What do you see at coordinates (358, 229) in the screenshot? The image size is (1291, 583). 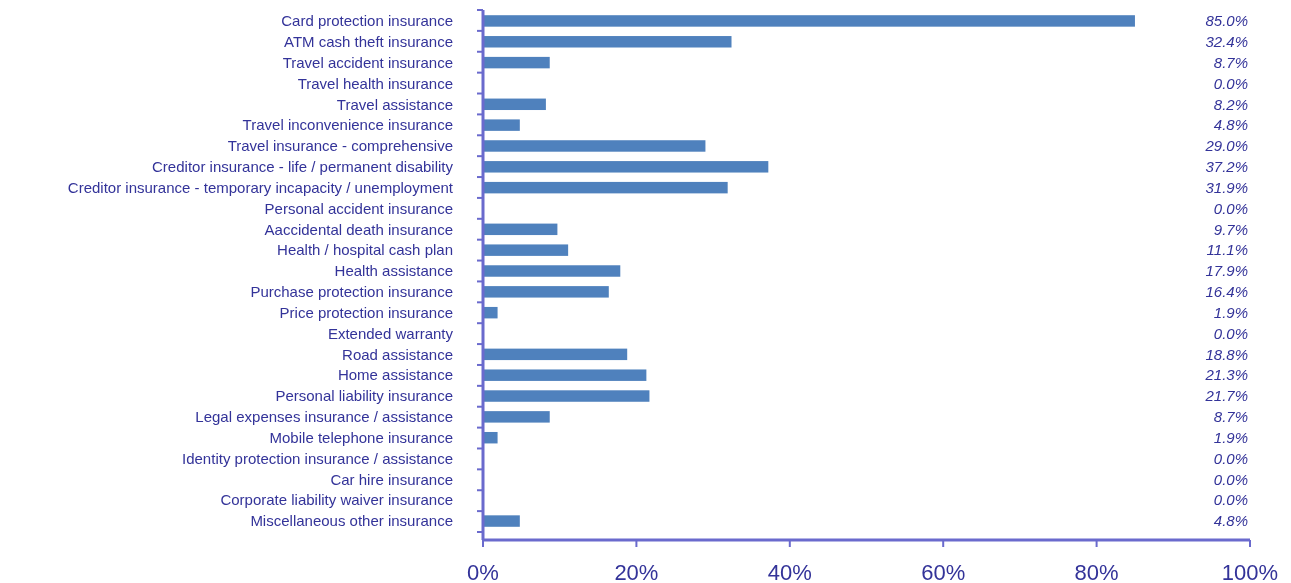 I see `y-tick-label: Aaccidental death insurance` at bounding box center [358, 229].